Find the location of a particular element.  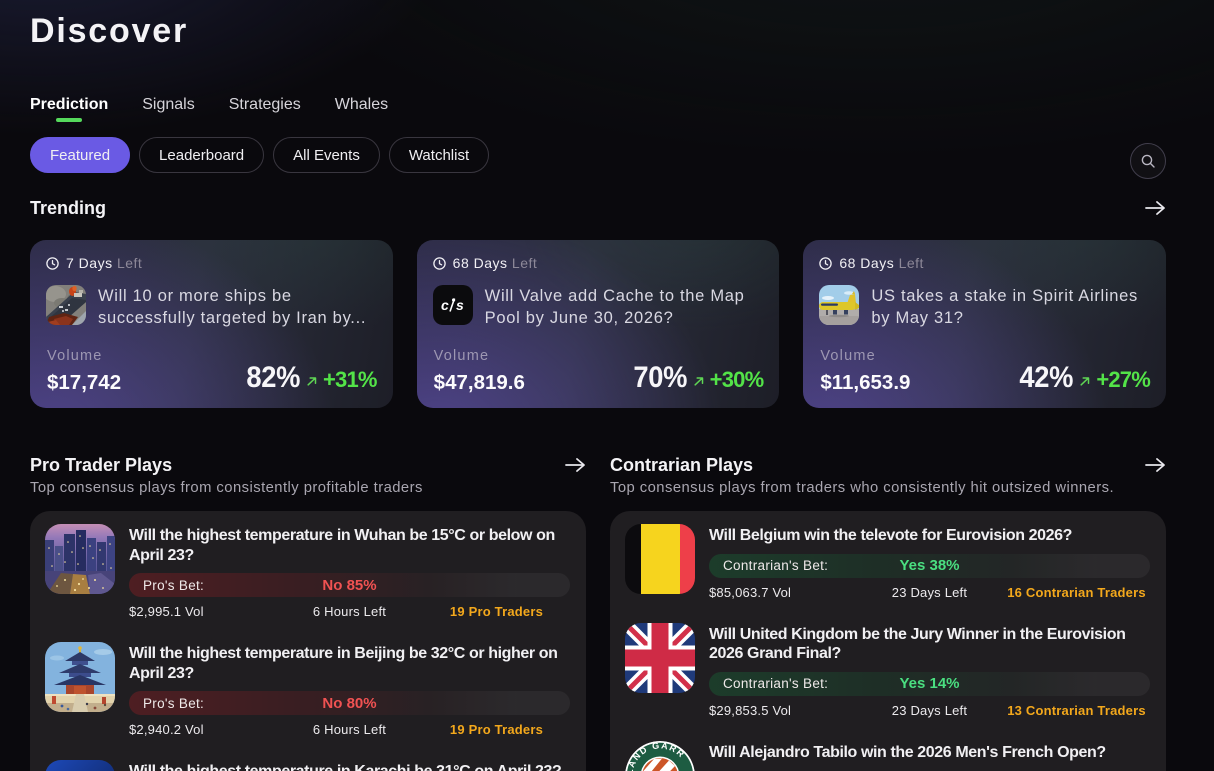

svg-text: c is located at coordinates (445, 305).